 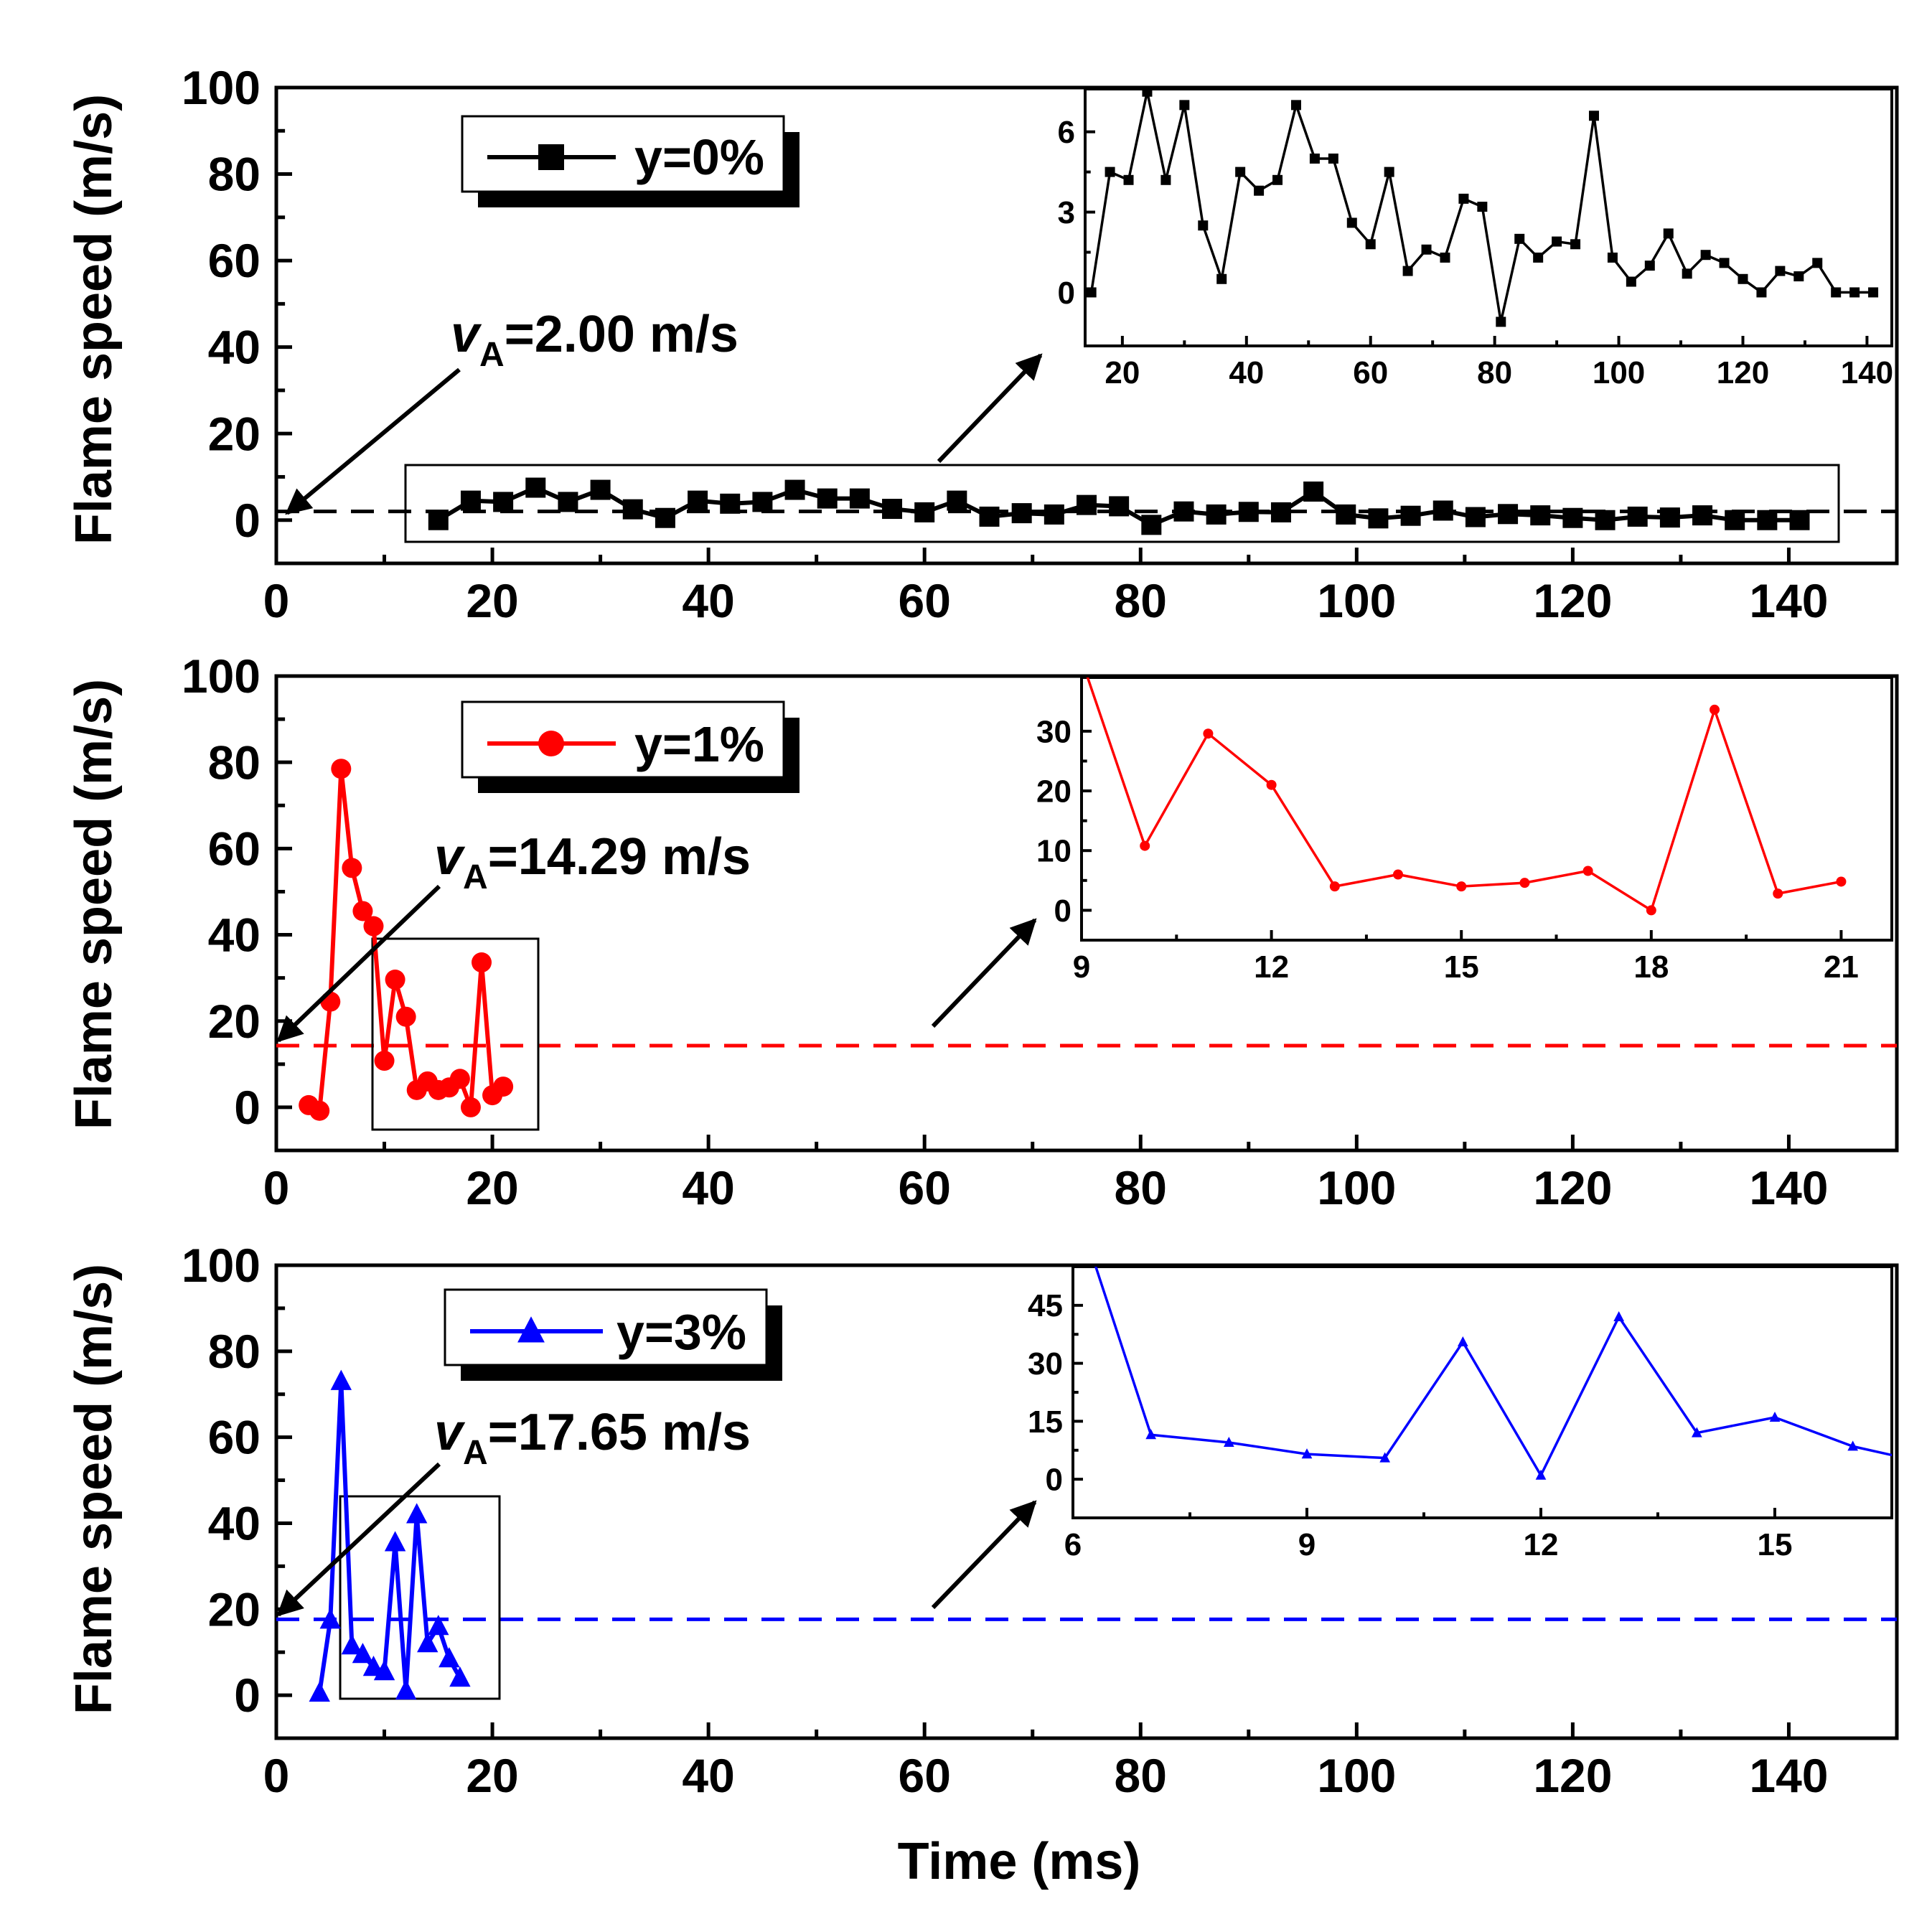 What do you see at coordinates (94, 904) in the screenshot?
I see `y-axis-label-panel-2: Flame speed (m/s)` at bounding box center [94, 904].